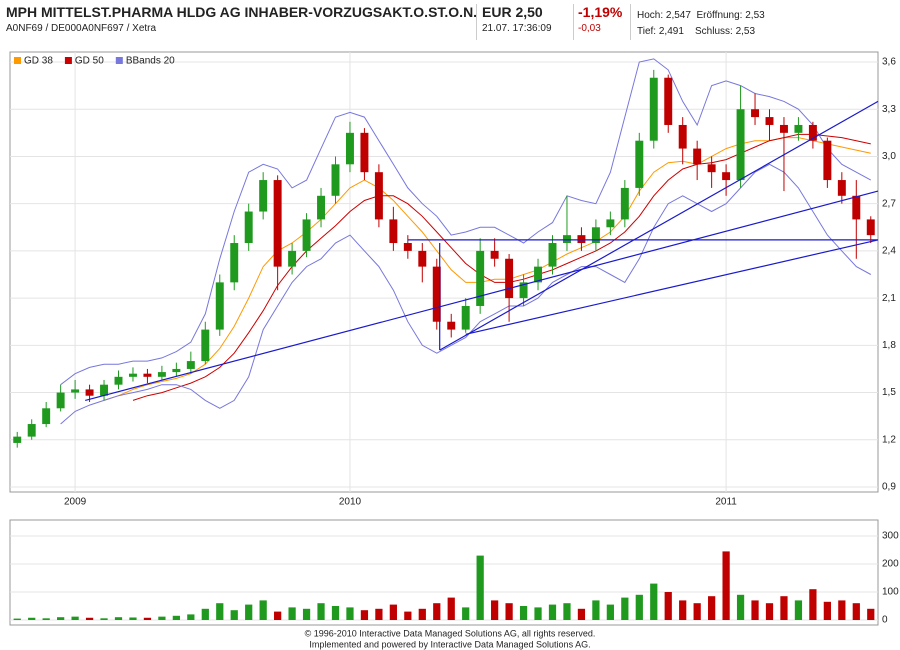 The height and width of the screenshot is (650, 900). Describe the element at coordinates (671, 31) in the screenshot. I see `stat-value: 2,491` at that location.